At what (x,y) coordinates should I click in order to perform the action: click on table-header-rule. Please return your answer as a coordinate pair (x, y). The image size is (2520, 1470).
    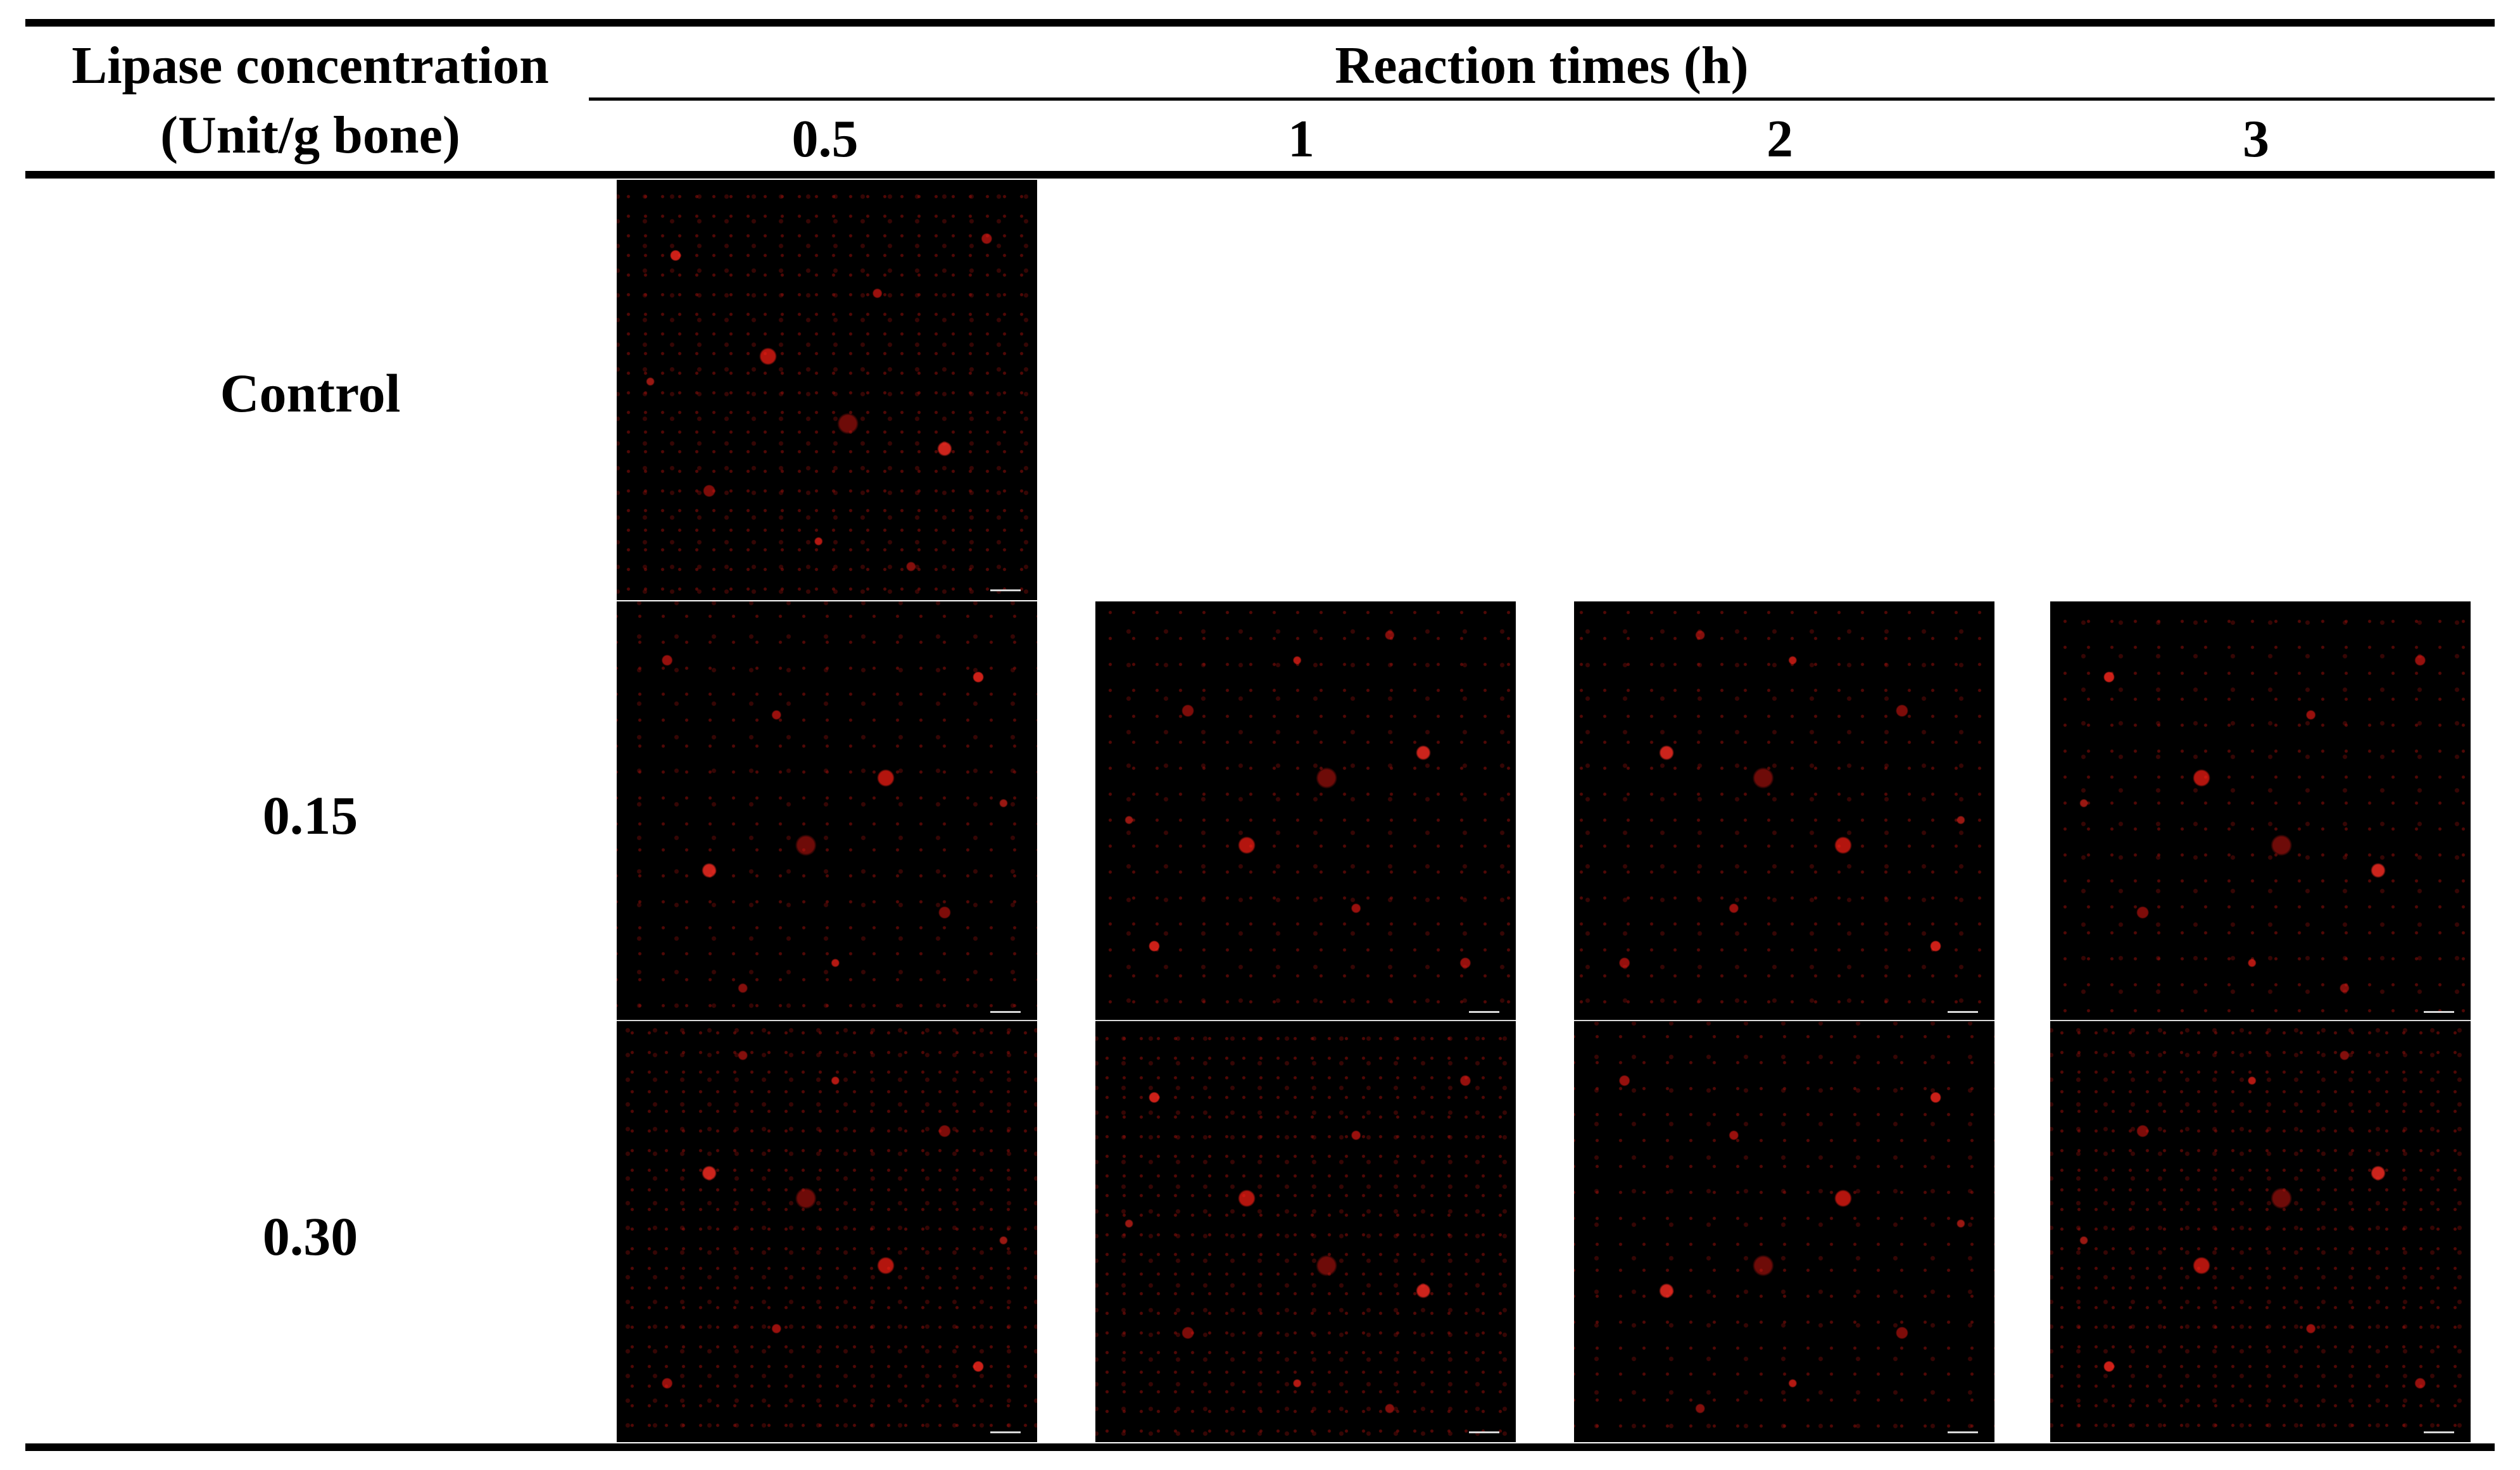
    Looking at the image, I should click on (1260, 175).